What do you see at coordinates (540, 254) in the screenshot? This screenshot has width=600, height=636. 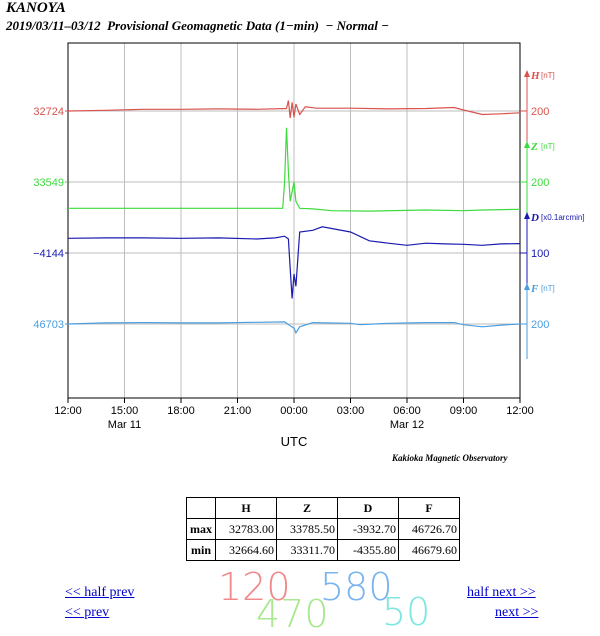 I see `scale-value-d: 100` at bounding box center [540, 254].